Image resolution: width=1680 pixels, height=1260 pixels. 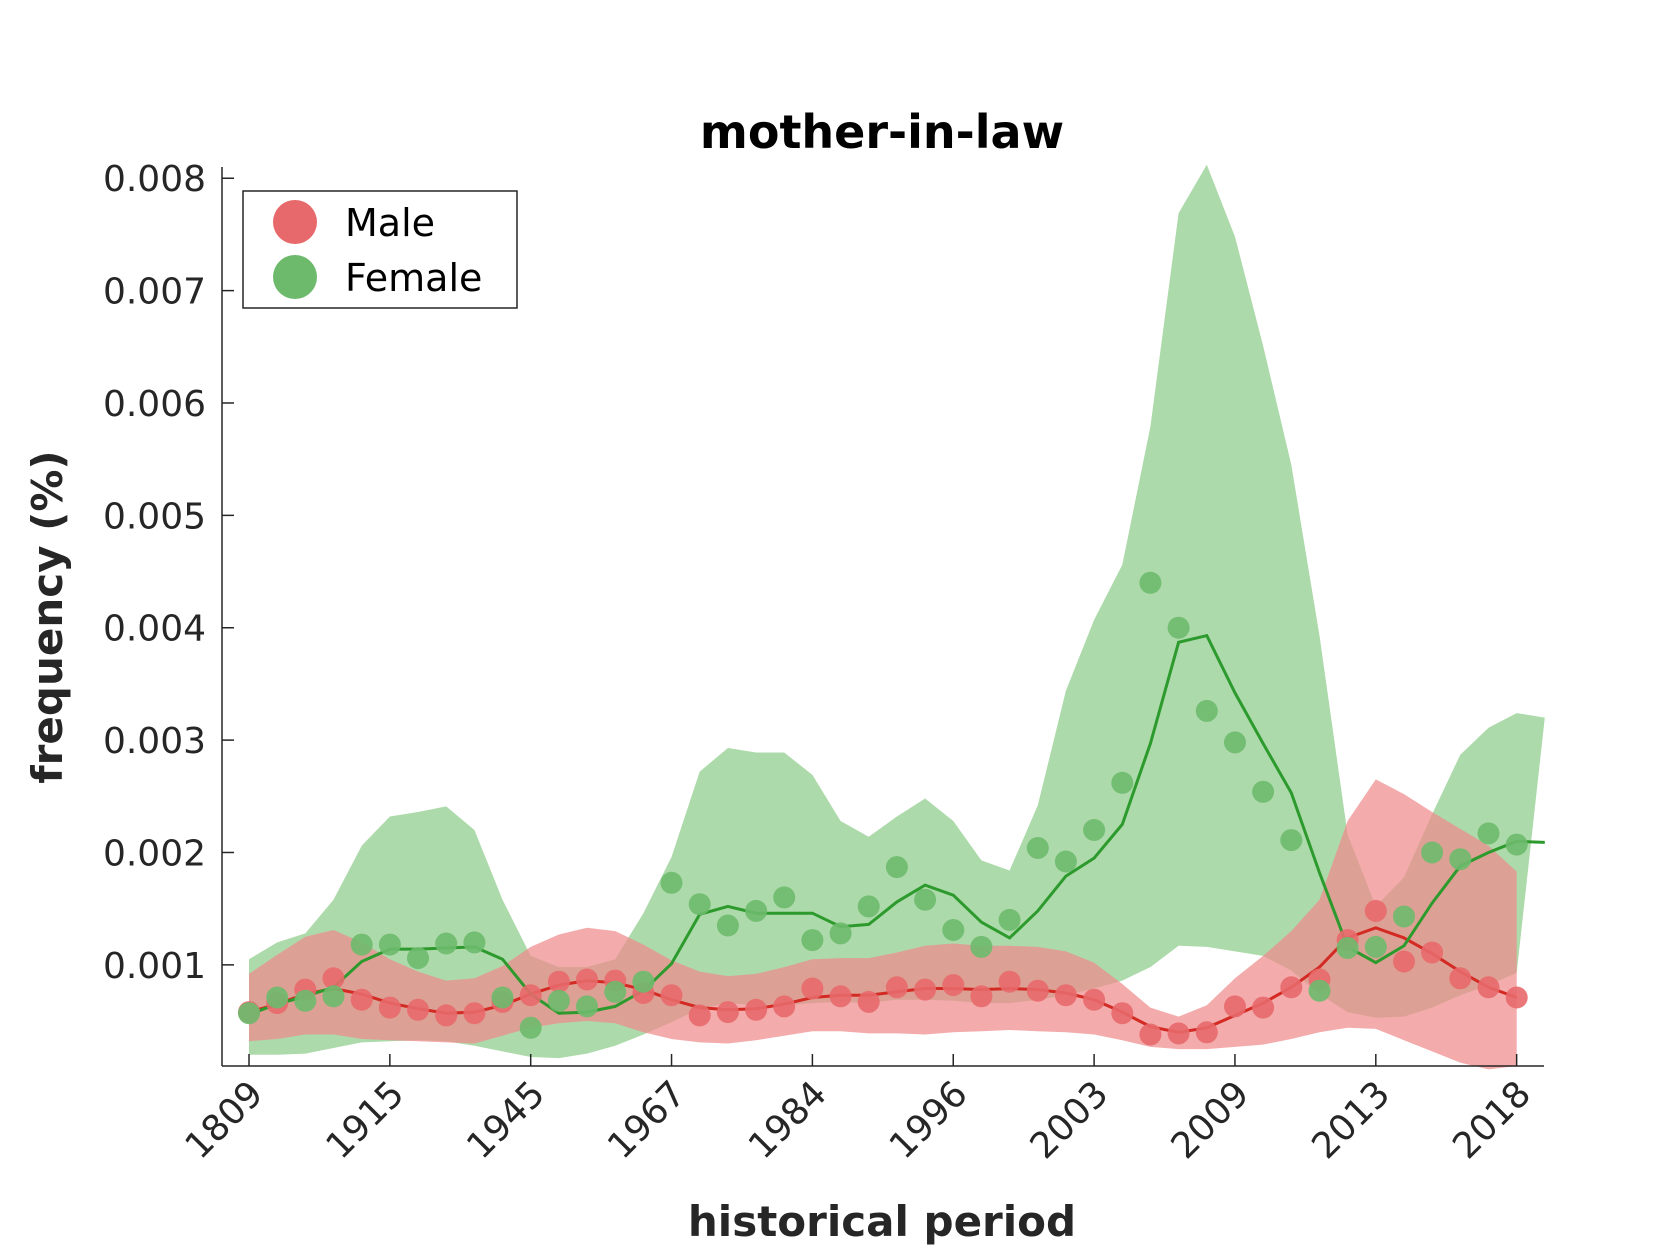 I want to click on x-tick-label: 1996, so click(x=929, y=1120).